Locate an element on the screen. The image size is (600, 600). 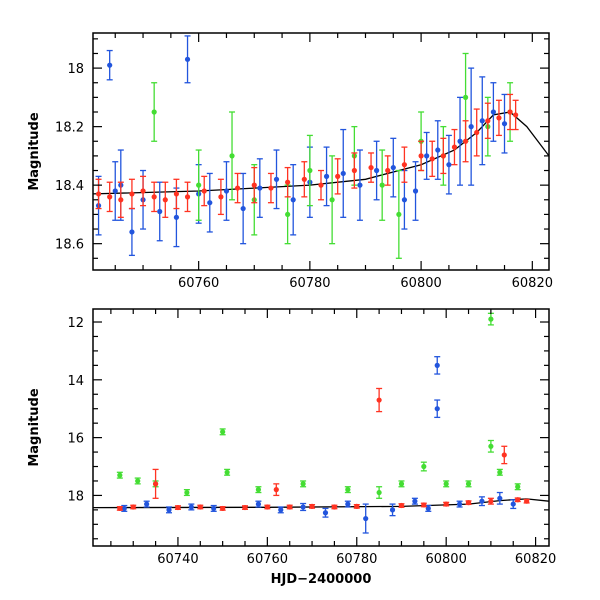
bottom-y-axis-title: Magnitude is located at coordinates (34, 427).